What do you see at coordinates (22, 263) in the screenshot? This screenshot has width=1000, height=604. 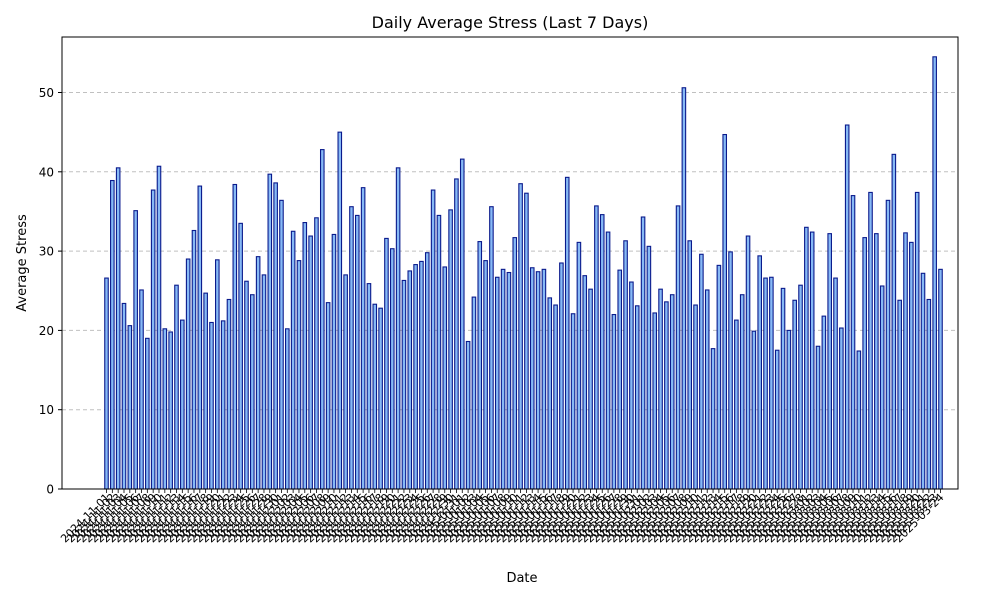 I see `y-axis-label: Average Stress` at bounding box center [22, 263].